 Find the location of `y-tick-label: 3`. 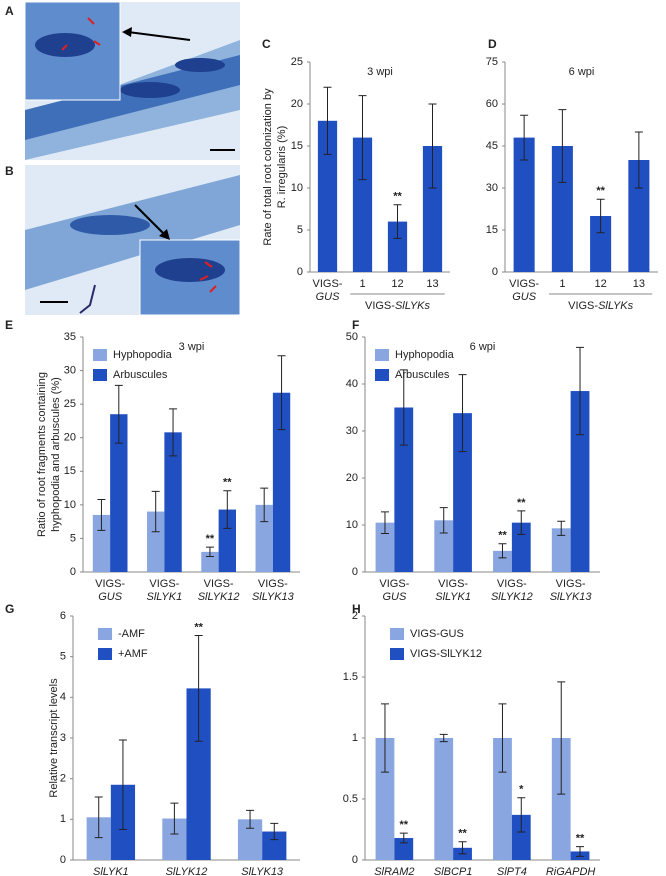

y-tick-label: 3 is located at coordinates (63, 738).